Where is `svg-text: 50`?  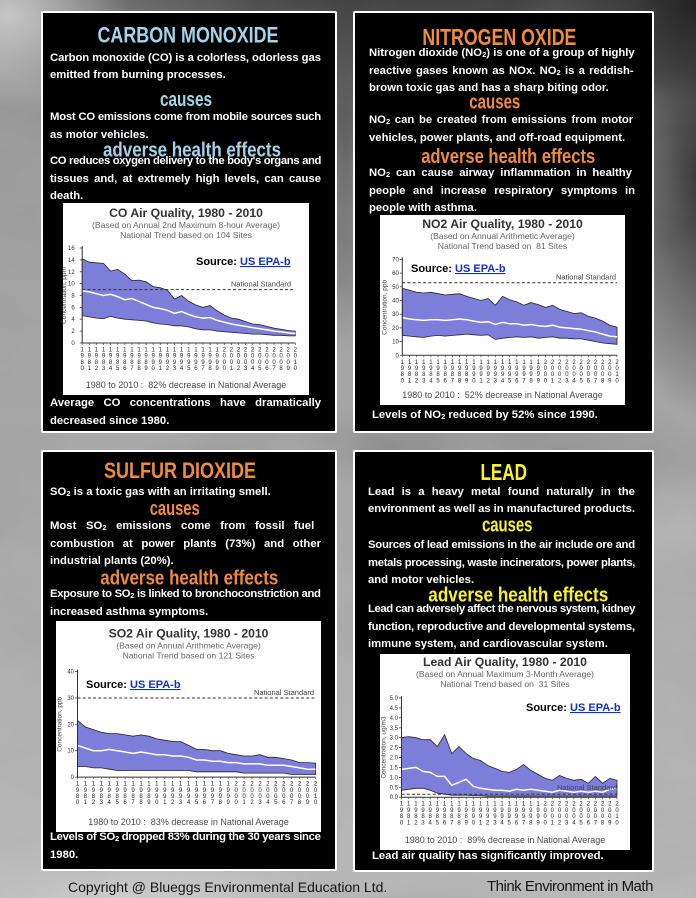
svg-text: 50 is located at coordinates (395, 288).